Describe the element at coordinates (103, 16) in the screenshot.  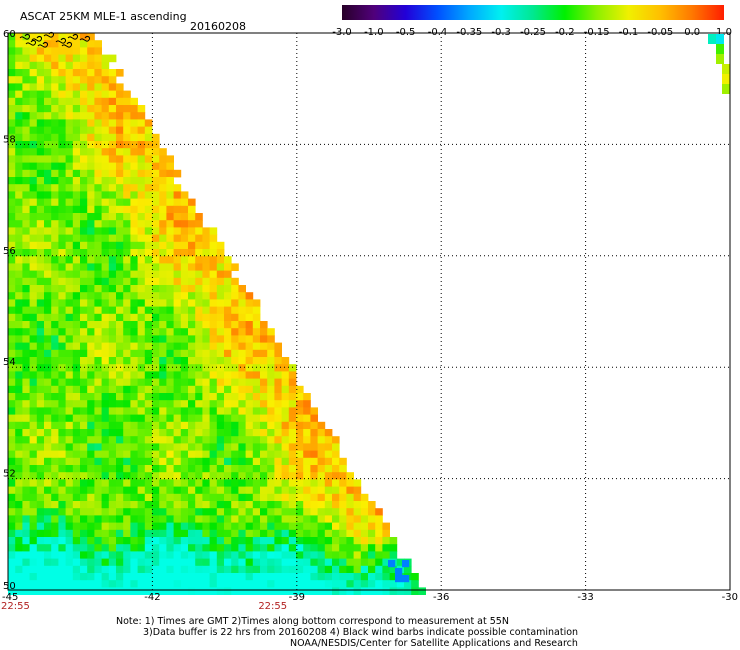
I see `map-title: ASCAT 25KM MLE-1 ascending` at that location.